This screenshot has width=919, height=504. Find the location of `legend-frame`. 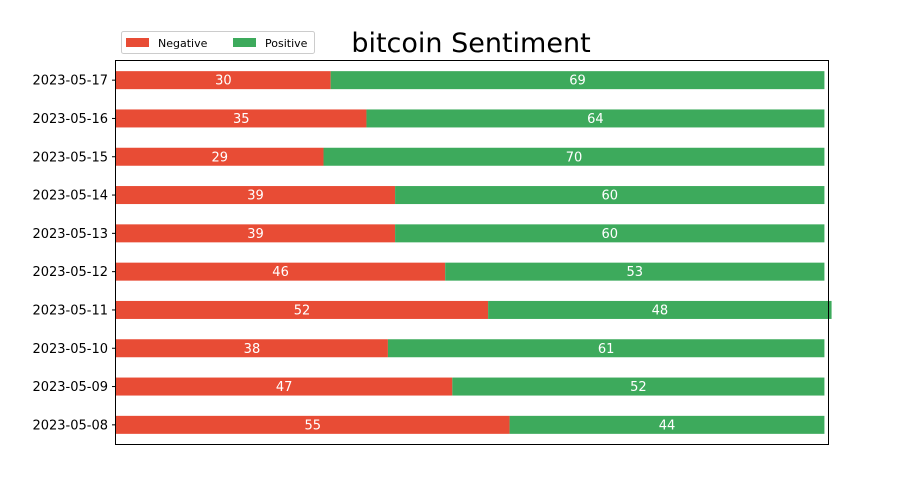

legend-frame is located at coordinates (218, 42).